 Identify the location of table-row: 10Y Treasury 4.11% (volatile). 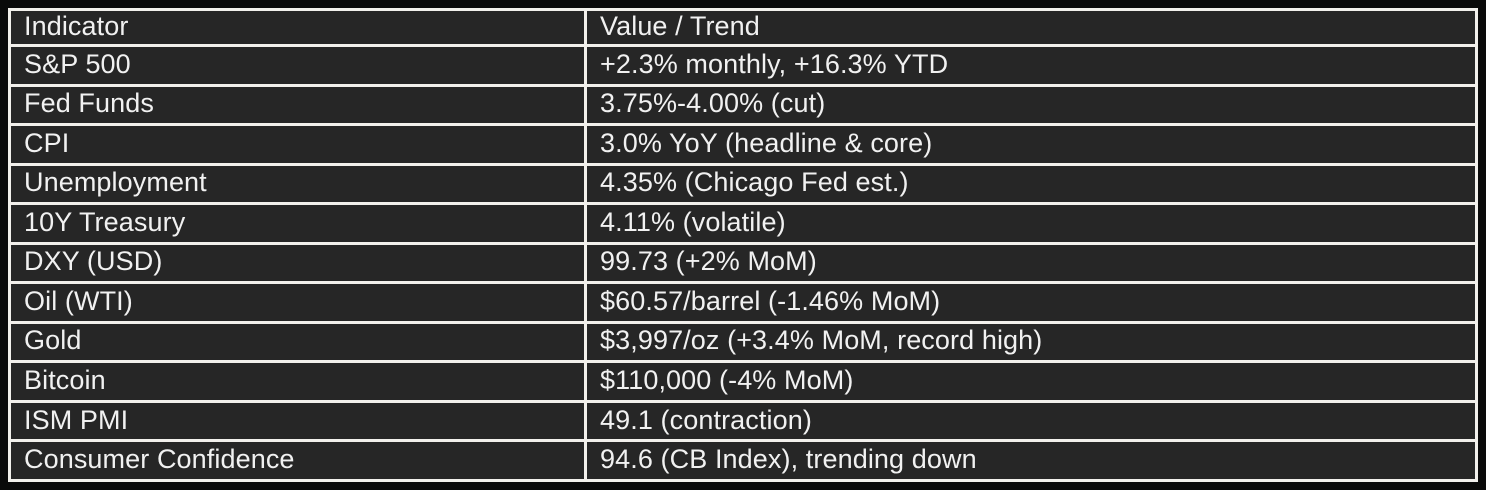
(743, 223).